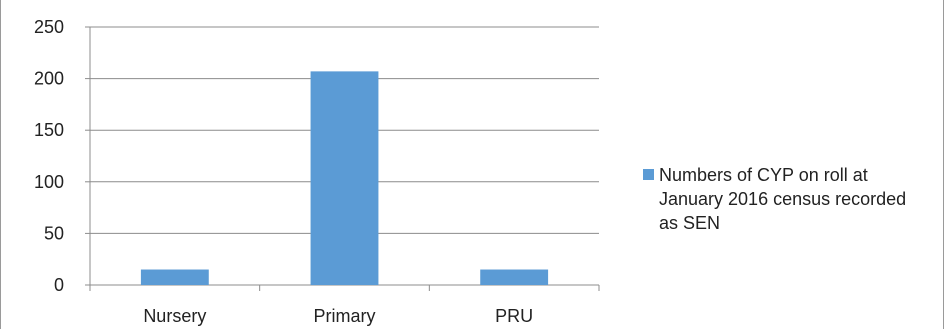 The width and height of the screenshot is (944, 329). What do you see at coordinates (49, 79) in the screenshot?
I see `y-tick-label: 200` at bounding box center [49, 79].